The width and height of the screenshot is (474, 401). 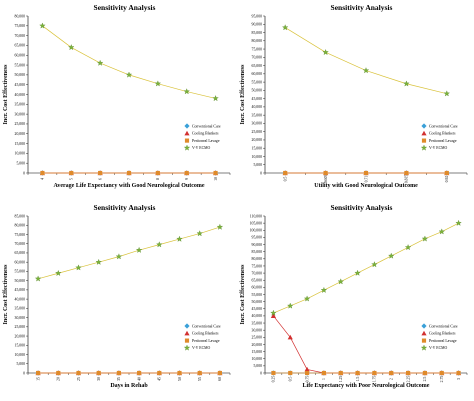 I want to click on x-tick-label: 15, so click(x=38, y=379).